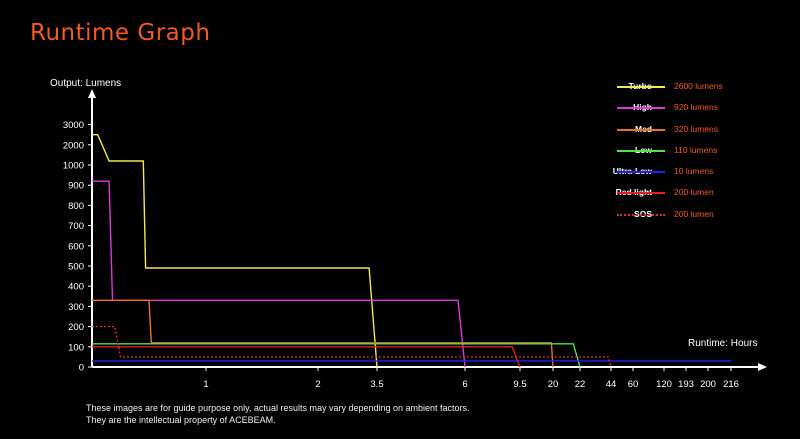 Image resolution: width=800 pixels, height=439 pixels. I want to click on legend-rated-output: 920 lumens, so click(696, 107).